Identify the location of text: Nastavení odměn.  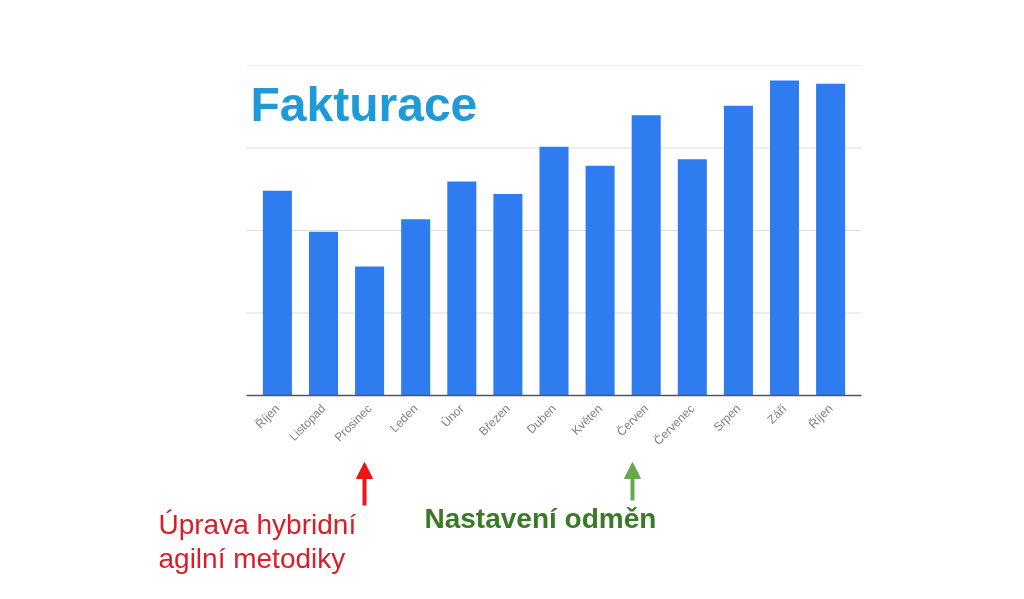
(540, 518).